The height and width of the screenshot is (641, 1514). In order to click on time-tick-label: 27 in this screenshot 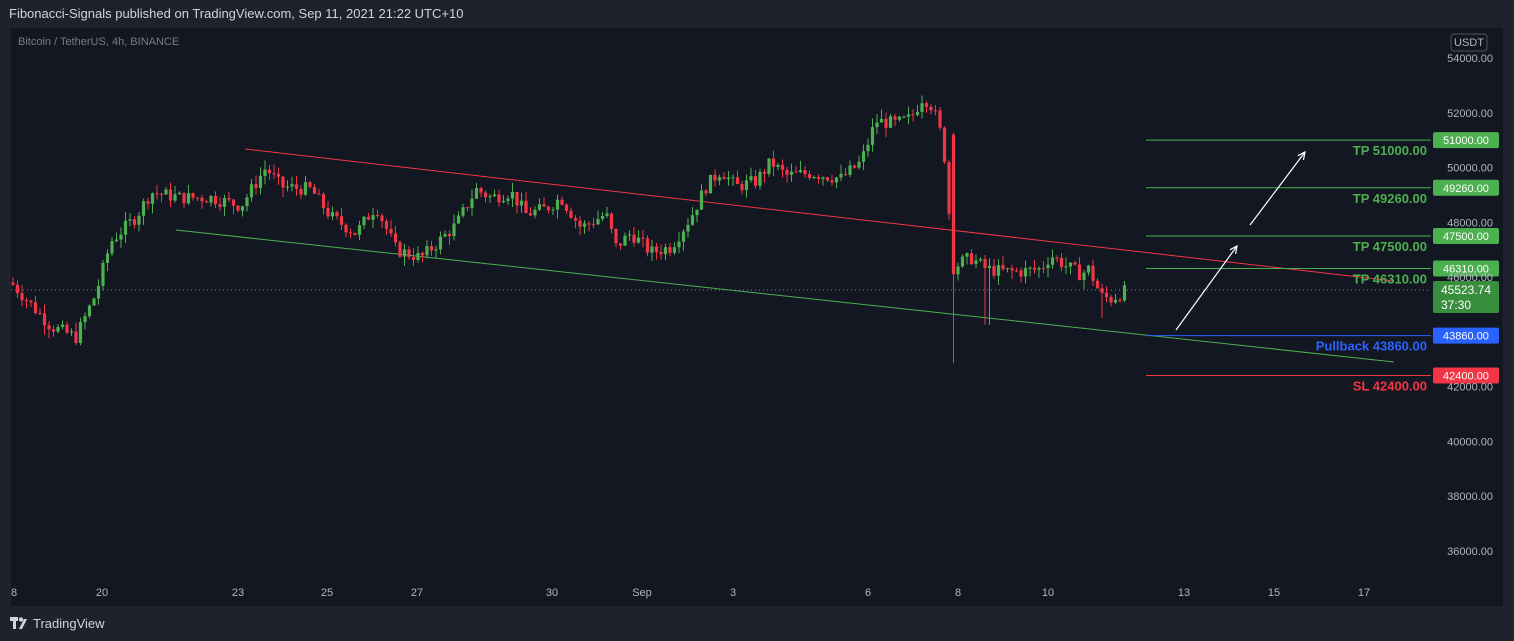, I will do `click(417, 593)`.